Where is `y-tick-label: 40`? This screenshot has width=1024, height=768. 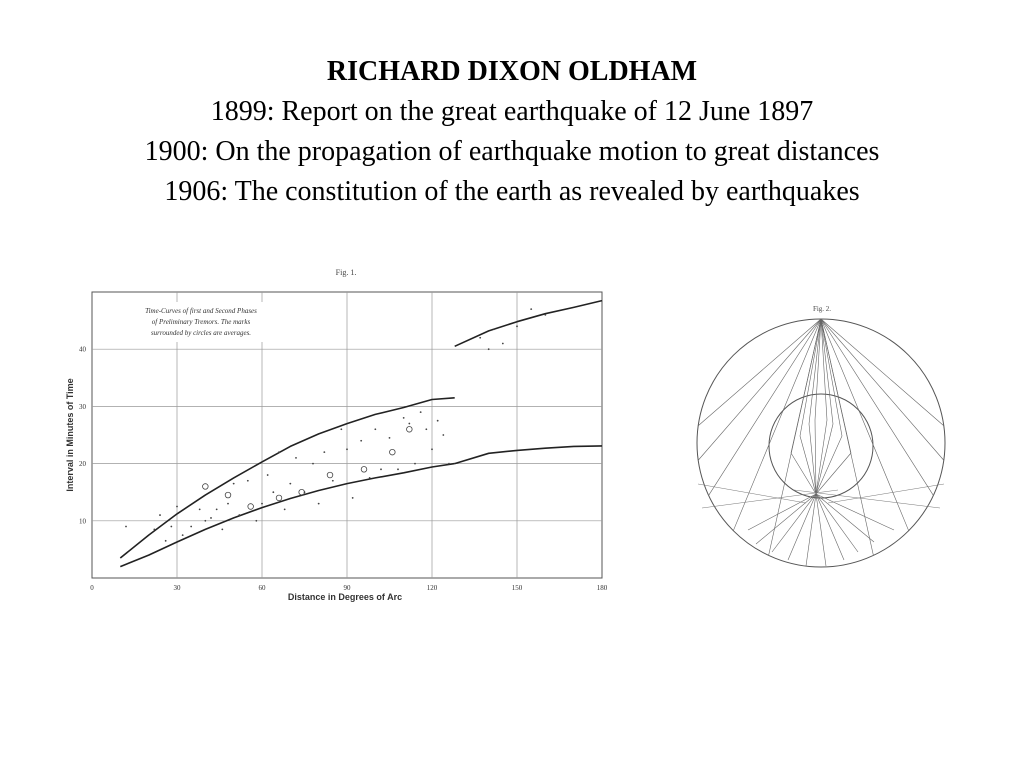 y-tick-label: 40 is located at coordinates (83, 350).